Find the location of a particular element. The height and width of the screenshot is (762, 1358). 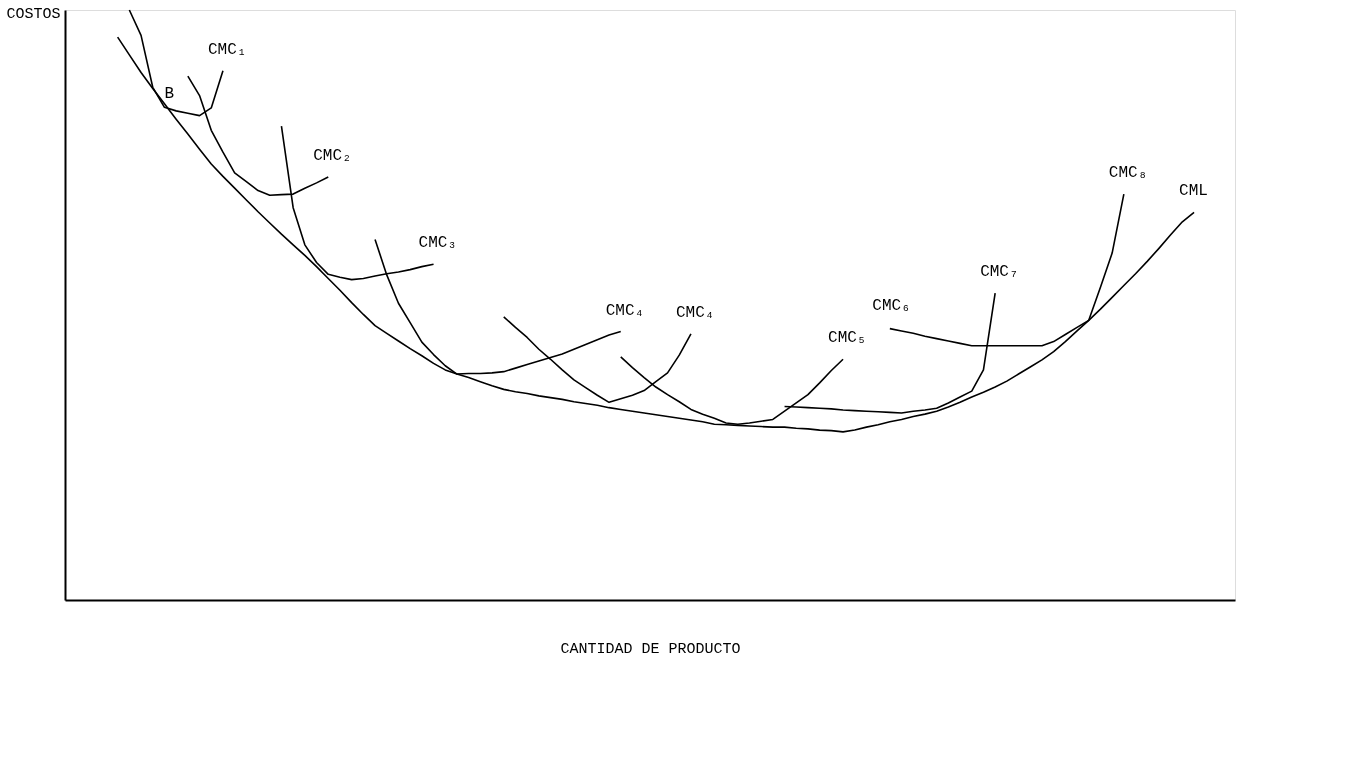

series-label: CMC₈ is located at coordinates (1128, 173).